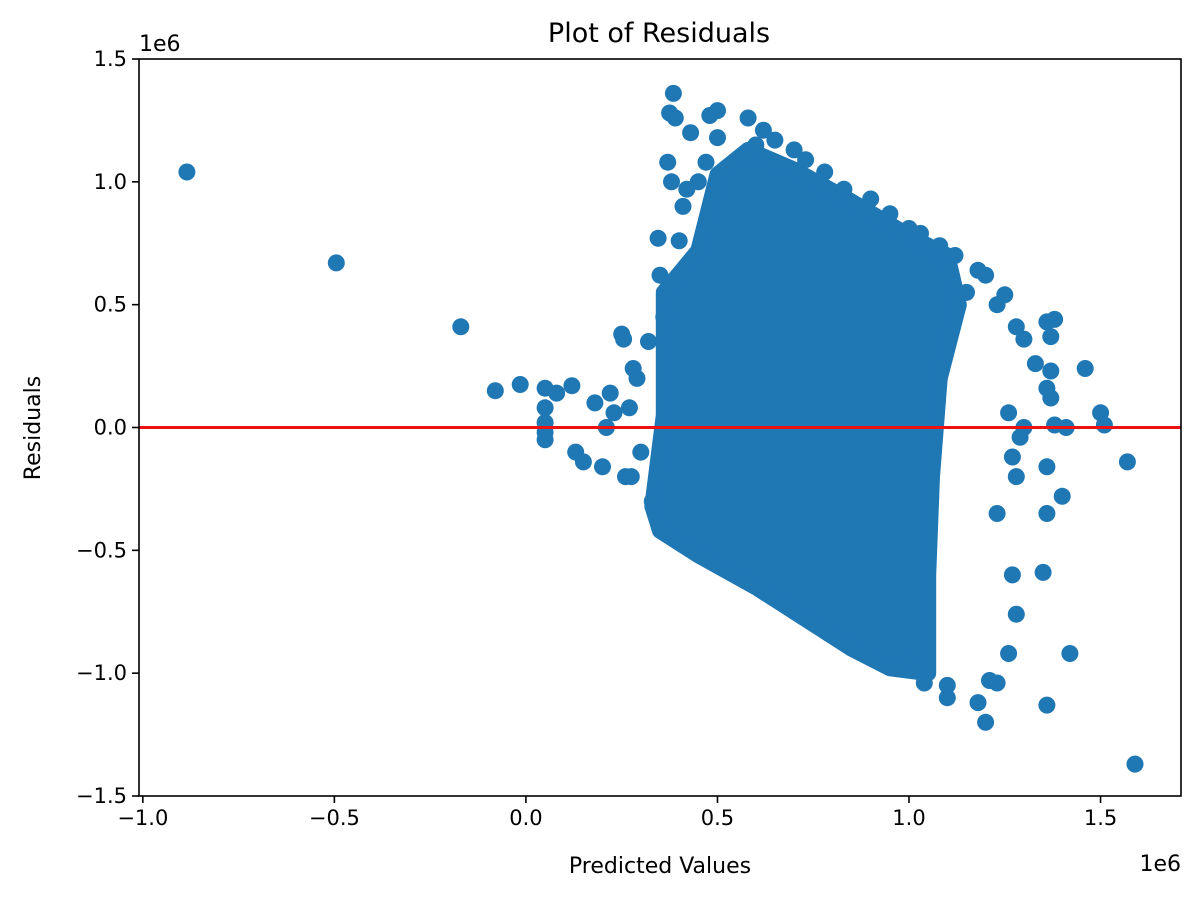 This screenshot has height=898, width=1199. What do you see at coordinates (110, 59) in the screenshot?
I see `y-tick-label: 1.5` at bounding box center [110, 59].